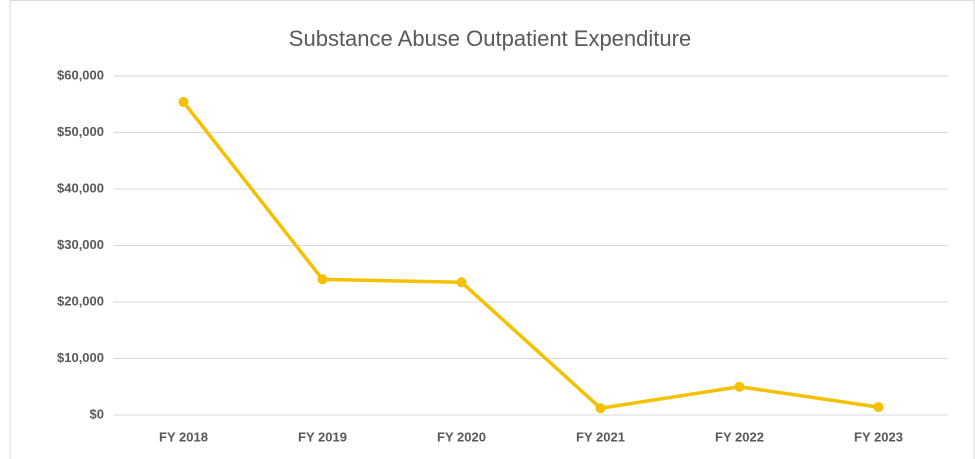 This screenshot has height=459, width=975. Describe the element at coordinates (80, 74) in the screenshot. I see `y-tick-label: $60,000` at that location.